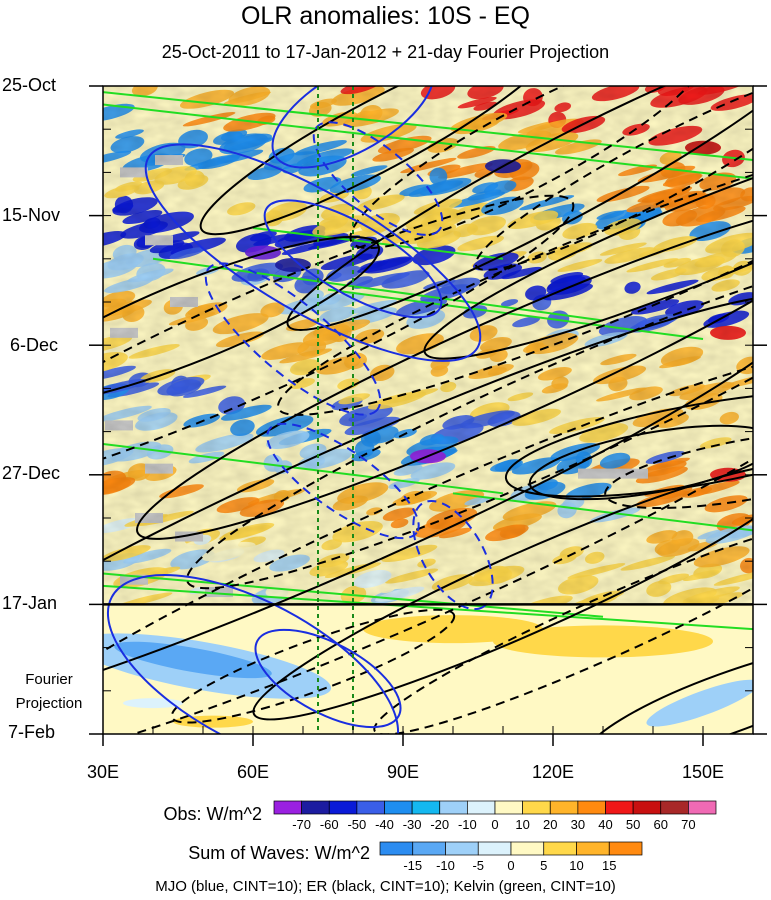 The height and width of the screenshot is (900, 771). Describe the element at coordinates (543, 865) in the screenshot. I see `waves-colorbar-level-label: 5` at that location.